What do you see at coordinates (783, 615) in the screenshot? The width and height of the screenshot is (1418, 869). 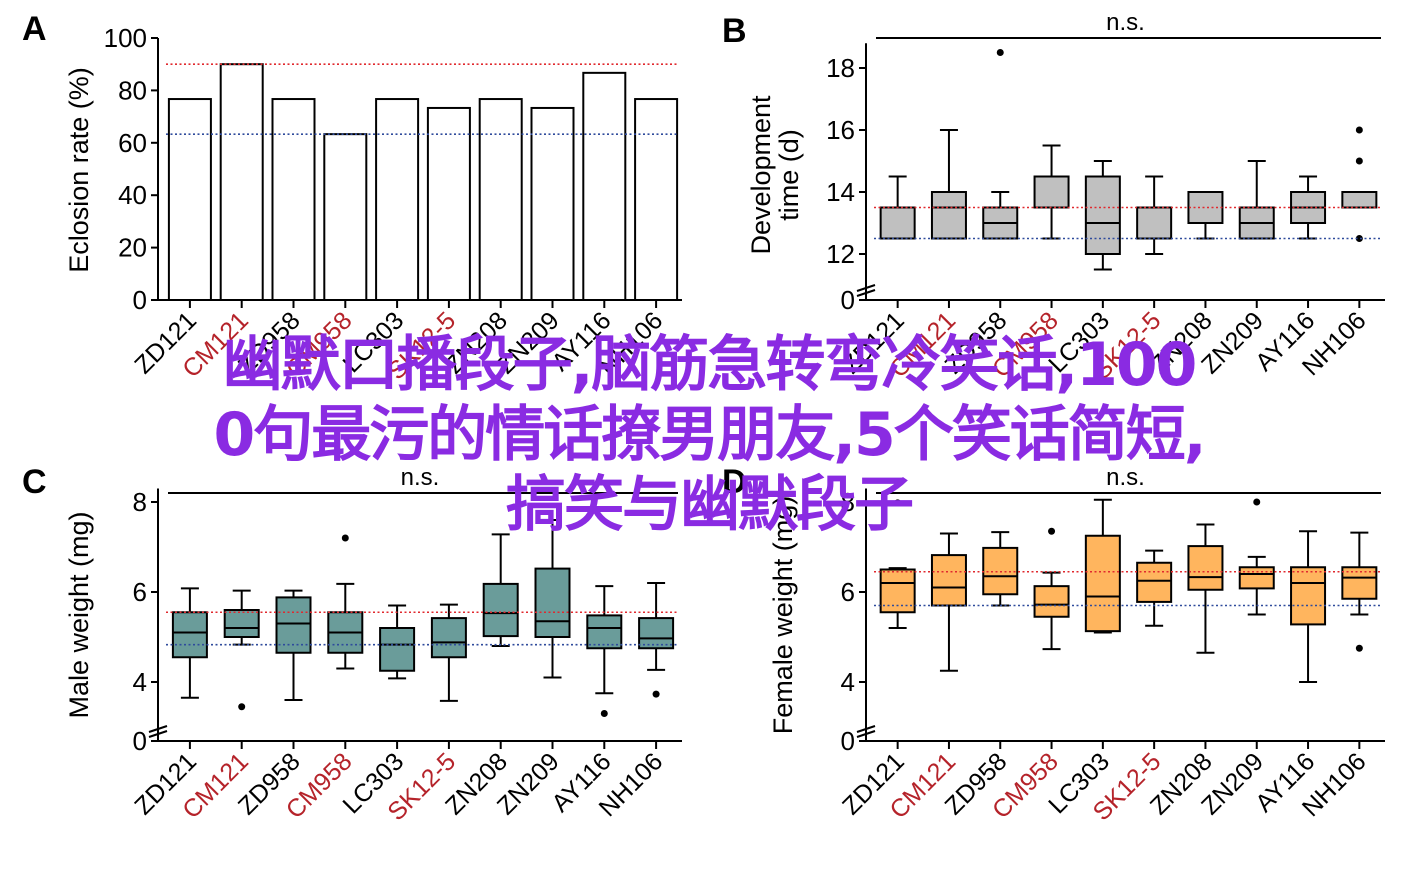 I see `y-axis-title: Female weight (mg)` at bounding box center [783, 615].